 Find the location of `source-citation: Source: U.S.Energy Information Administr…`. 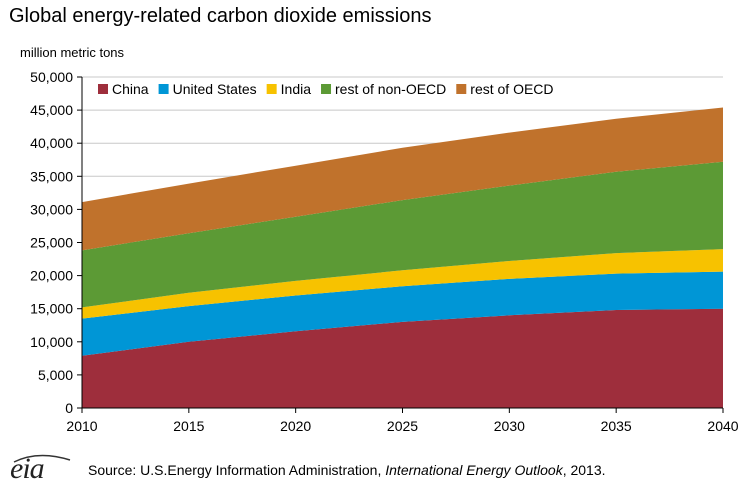

source-citation: Source: U.S.Energy Information Administr… is located at coordinates (347, 470).